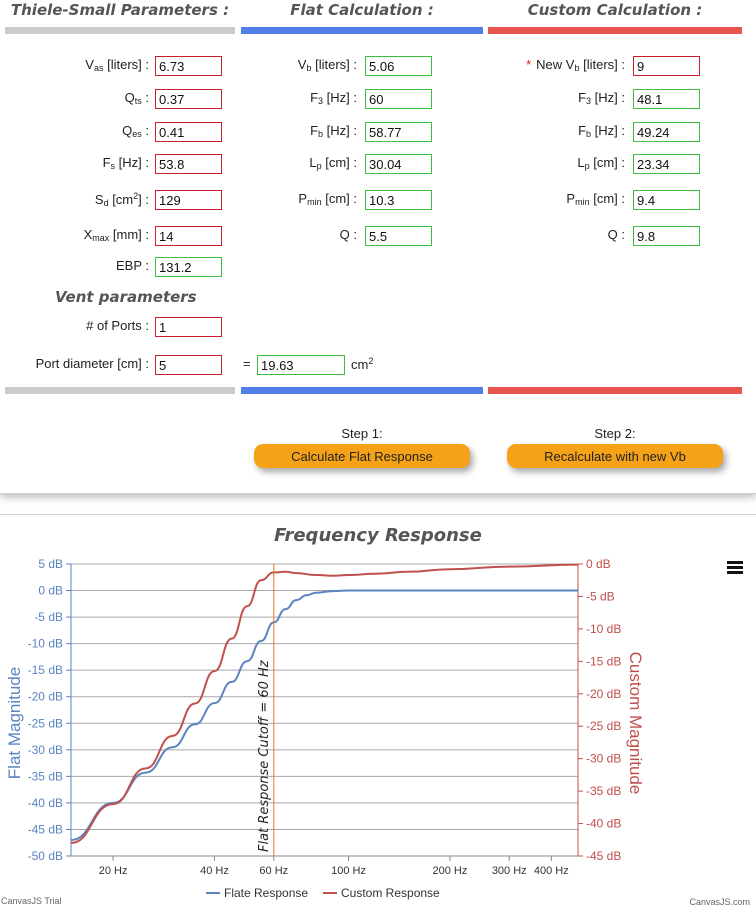 The image size is (756, 915). Describe the element at coordinates (348, 871) in the screenshot. I see `x-tick-label: 100 Hz` at that location.